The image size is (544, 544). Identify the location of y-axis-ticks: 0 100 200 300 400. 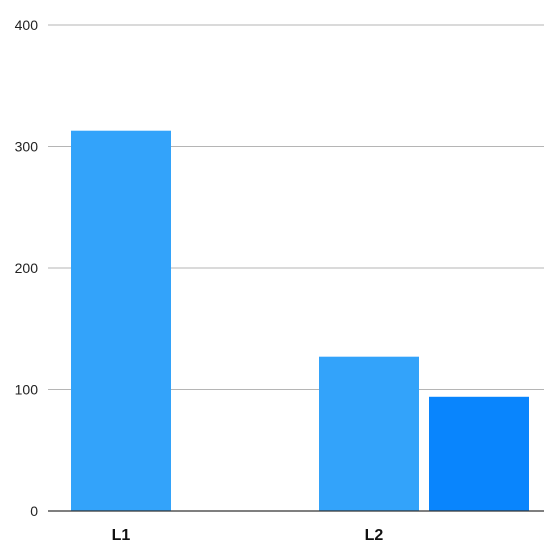
(27, 268).